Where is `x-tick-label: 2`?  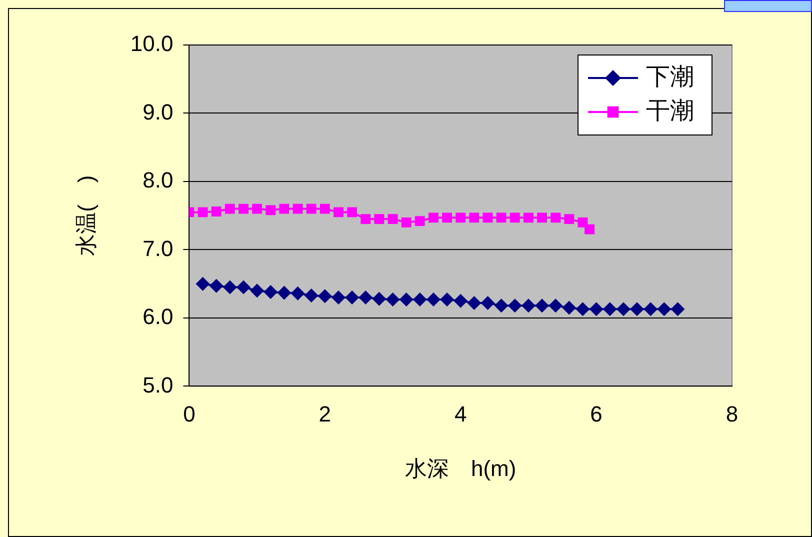
x-tick-label: 2 is located at coordinates (325, 413).